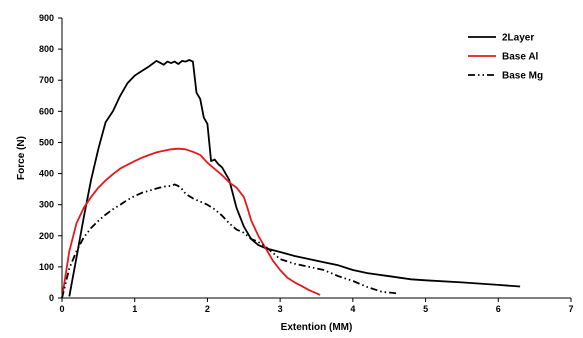 This screenshot has width=583, height=338. I want to click on y-tick-label: 400, so click(46, 174).